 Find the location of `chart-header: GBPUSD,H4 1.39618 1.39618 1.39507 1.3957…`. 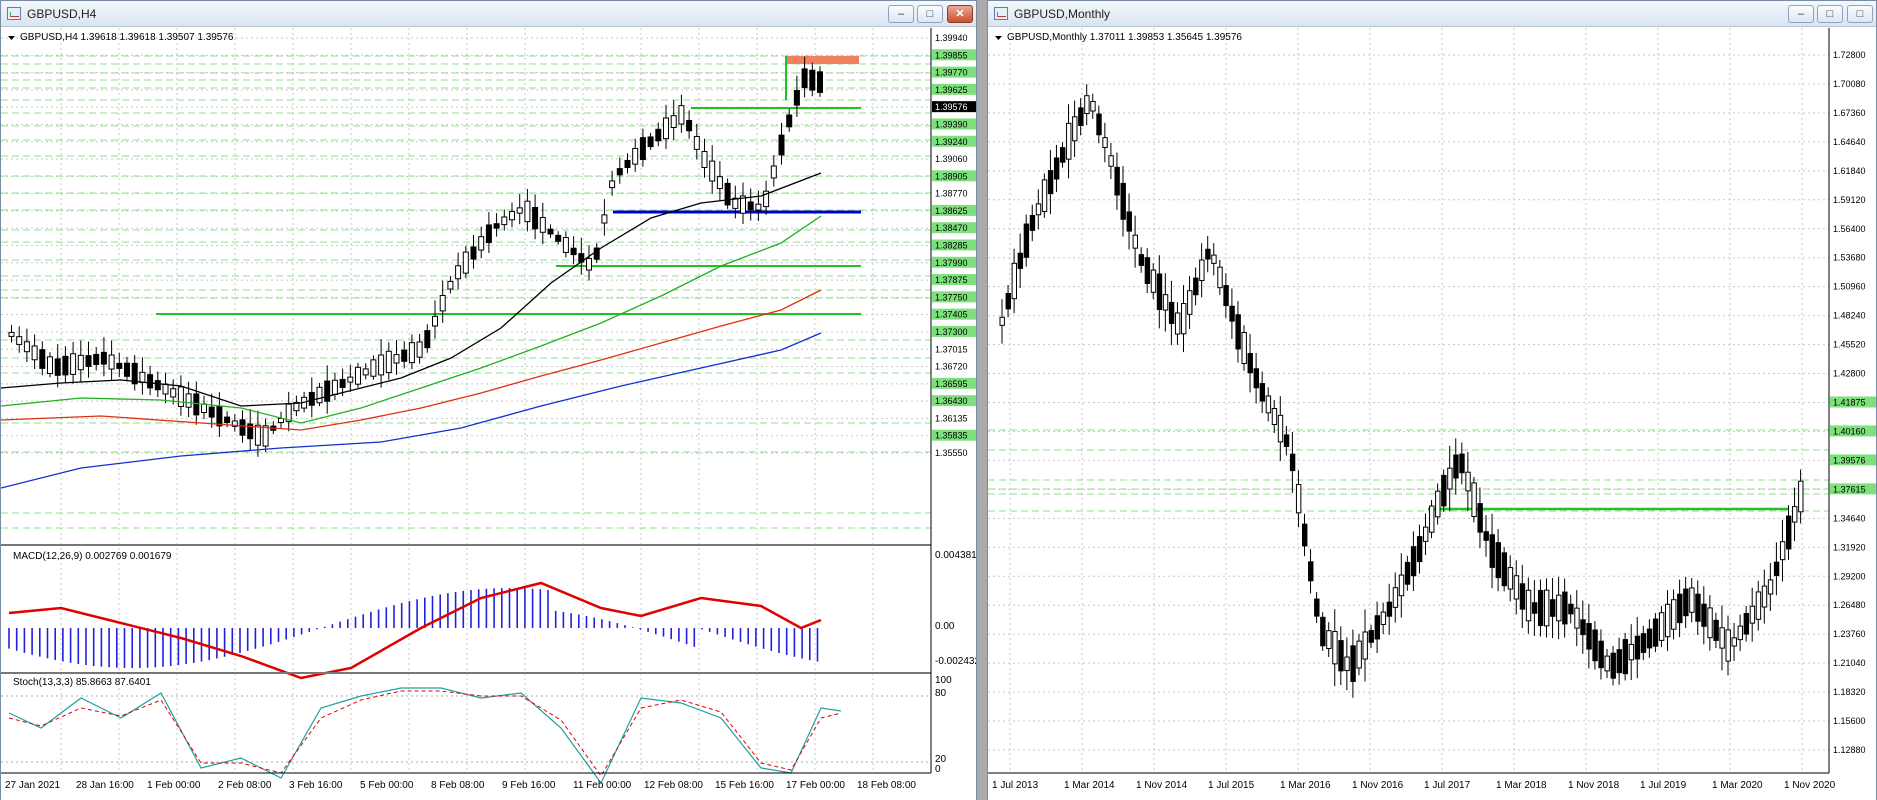

chart-header: GBPUSD,H4 1.39618 1.39618 1.39507 1.3957… is located at coordinates (127, 37).